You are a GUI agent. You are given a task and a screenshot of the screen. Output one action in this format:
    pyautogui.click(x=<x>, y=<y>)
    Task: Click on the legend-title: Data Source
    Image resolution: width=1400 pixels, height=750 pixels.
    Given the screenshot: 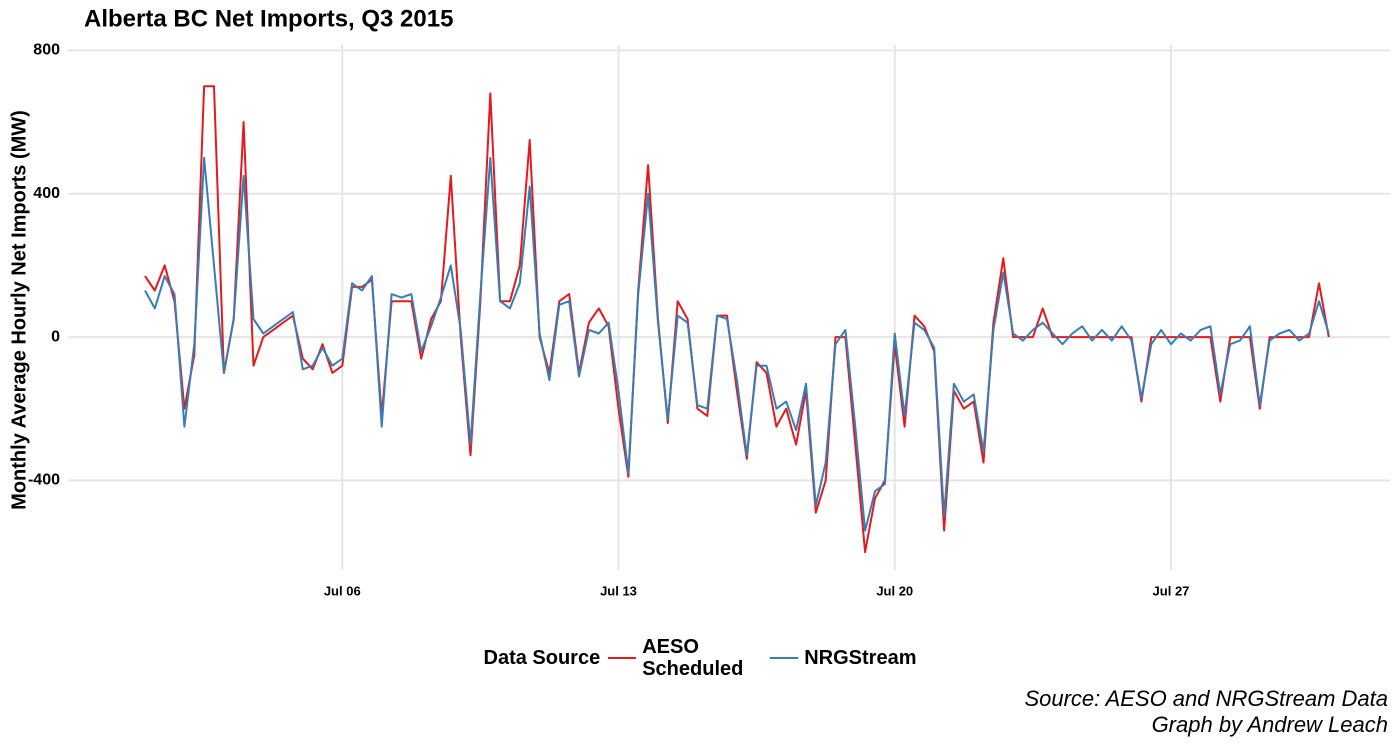 What is the action you would take?
    pyautogui.click(x=542, y=657)
    